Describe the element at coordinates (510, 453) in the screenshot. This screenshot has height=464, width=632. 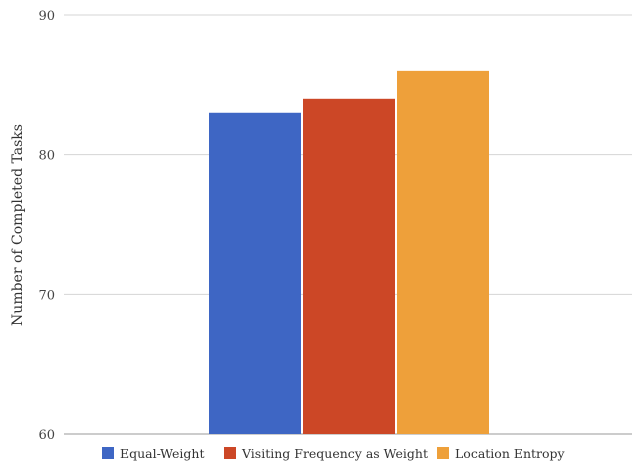
I see `legend-label: Location Entropy` at that location.